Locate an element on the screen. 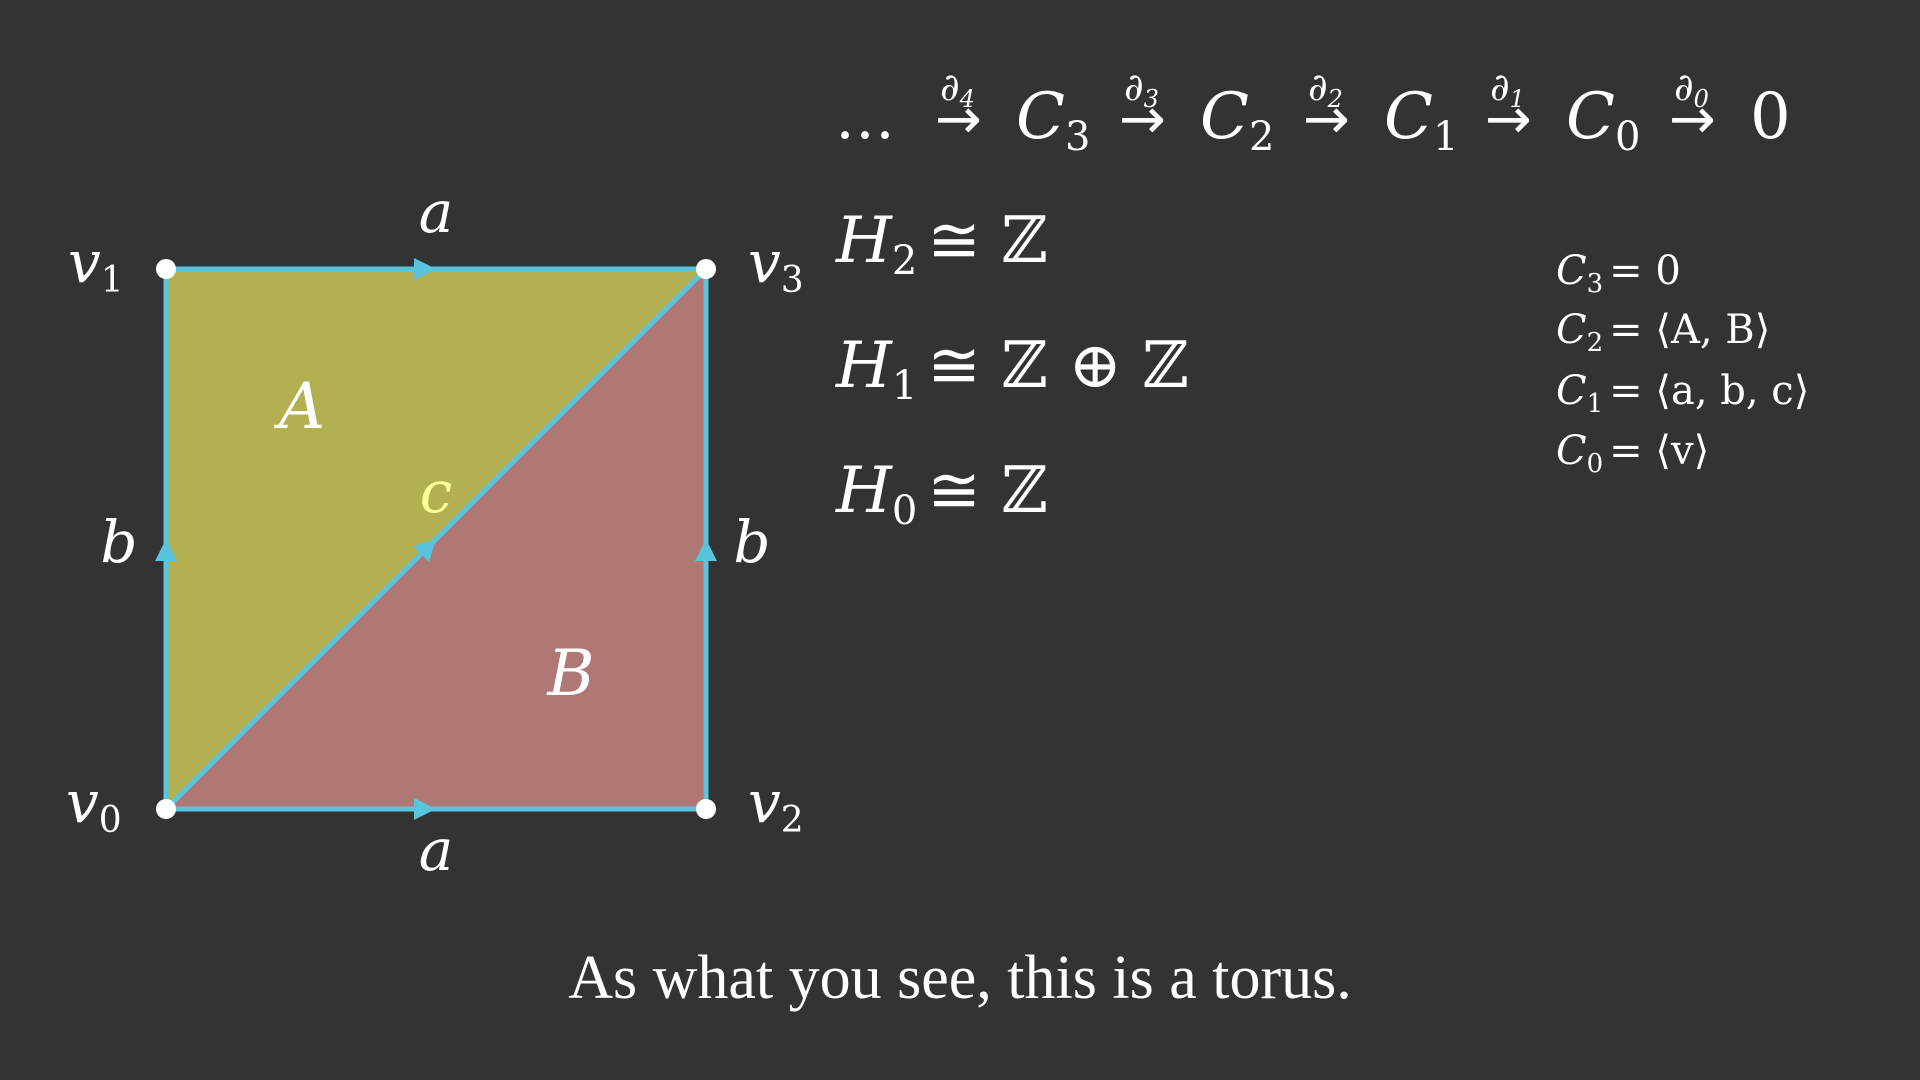 The width and height of the screenshot is (1920, 1080). homology-H2: H2 ≅ ℤ is located at coordinates (941, 244).